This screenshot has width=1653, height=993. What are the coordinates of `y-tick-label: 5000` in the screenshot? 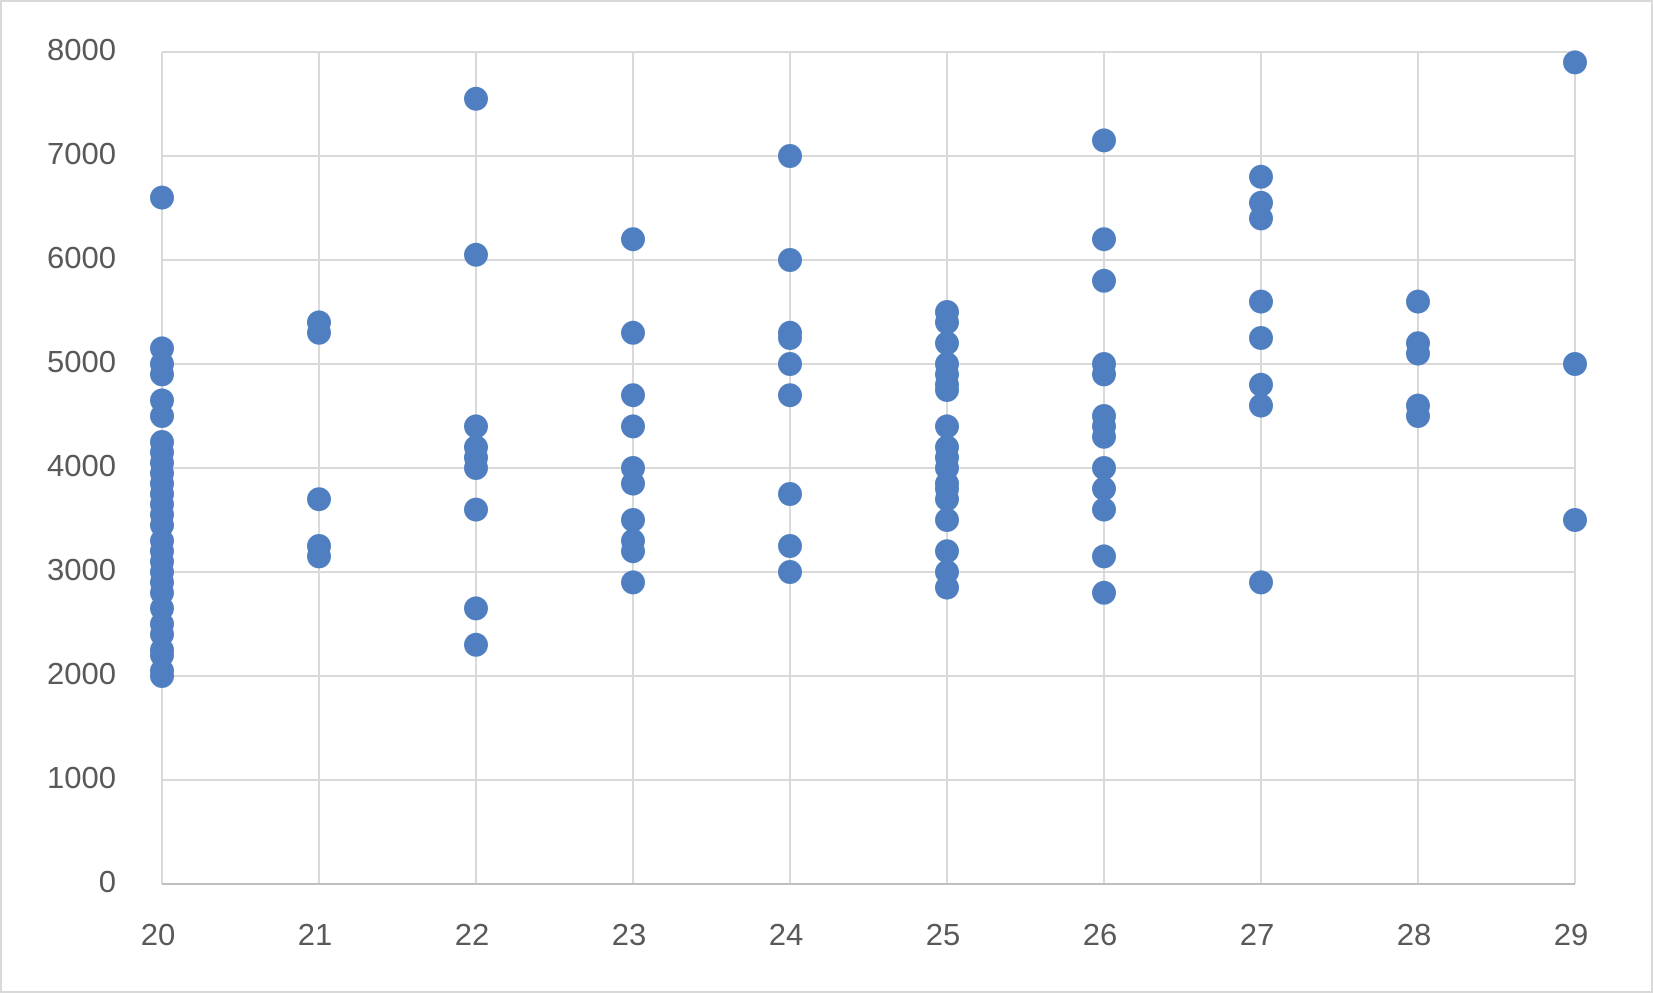 It's located at (81, 361).